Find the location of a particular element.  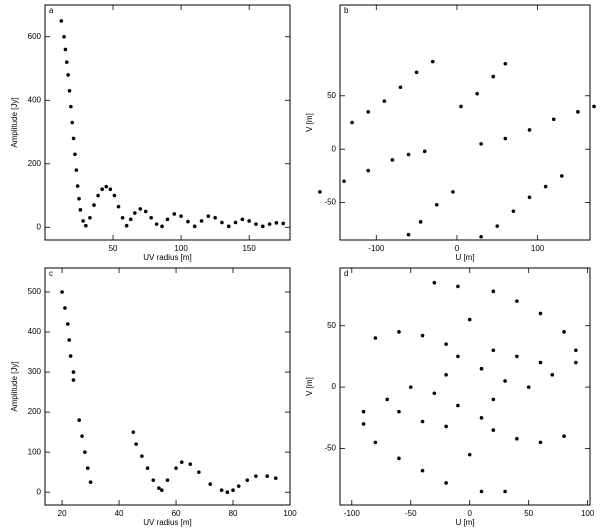

x-tick-label: 50 is located at coordinates (528, 513).